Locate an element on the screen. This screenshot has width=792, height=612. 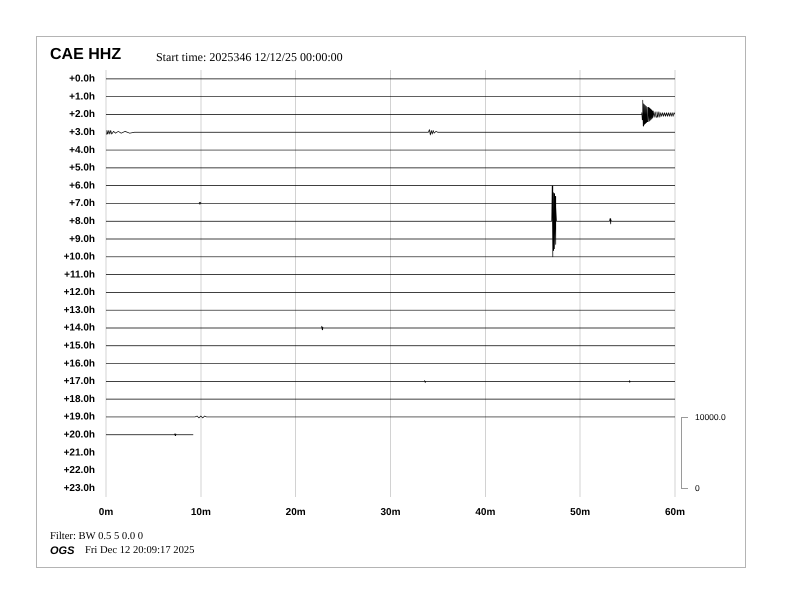
y-tick-label: +15.0h is located at coordinates (79, 346).